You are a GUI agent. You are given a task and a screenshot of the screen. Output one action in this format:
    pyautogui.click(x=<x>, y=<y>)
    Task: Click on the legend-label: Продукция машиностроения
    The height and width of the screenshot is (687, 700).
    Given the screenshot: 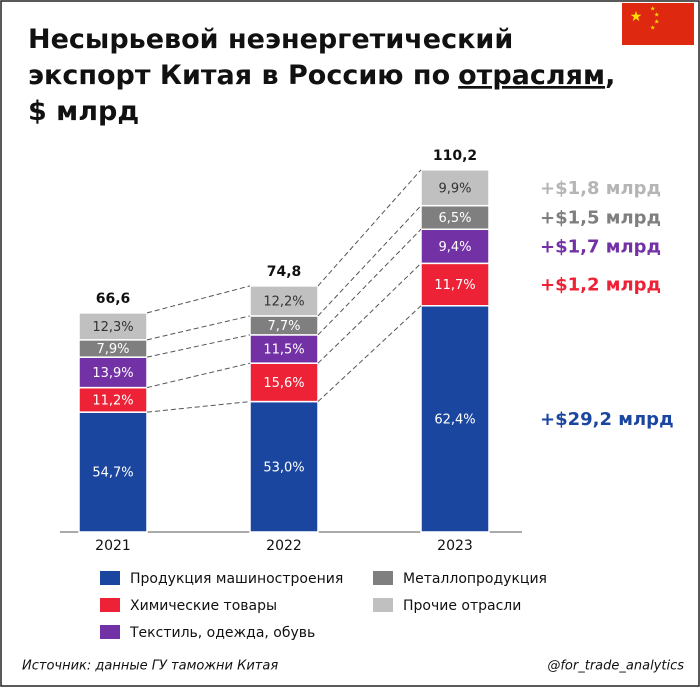 What is the action you would take?
    pyautogui.click(x=236, y=579)
    